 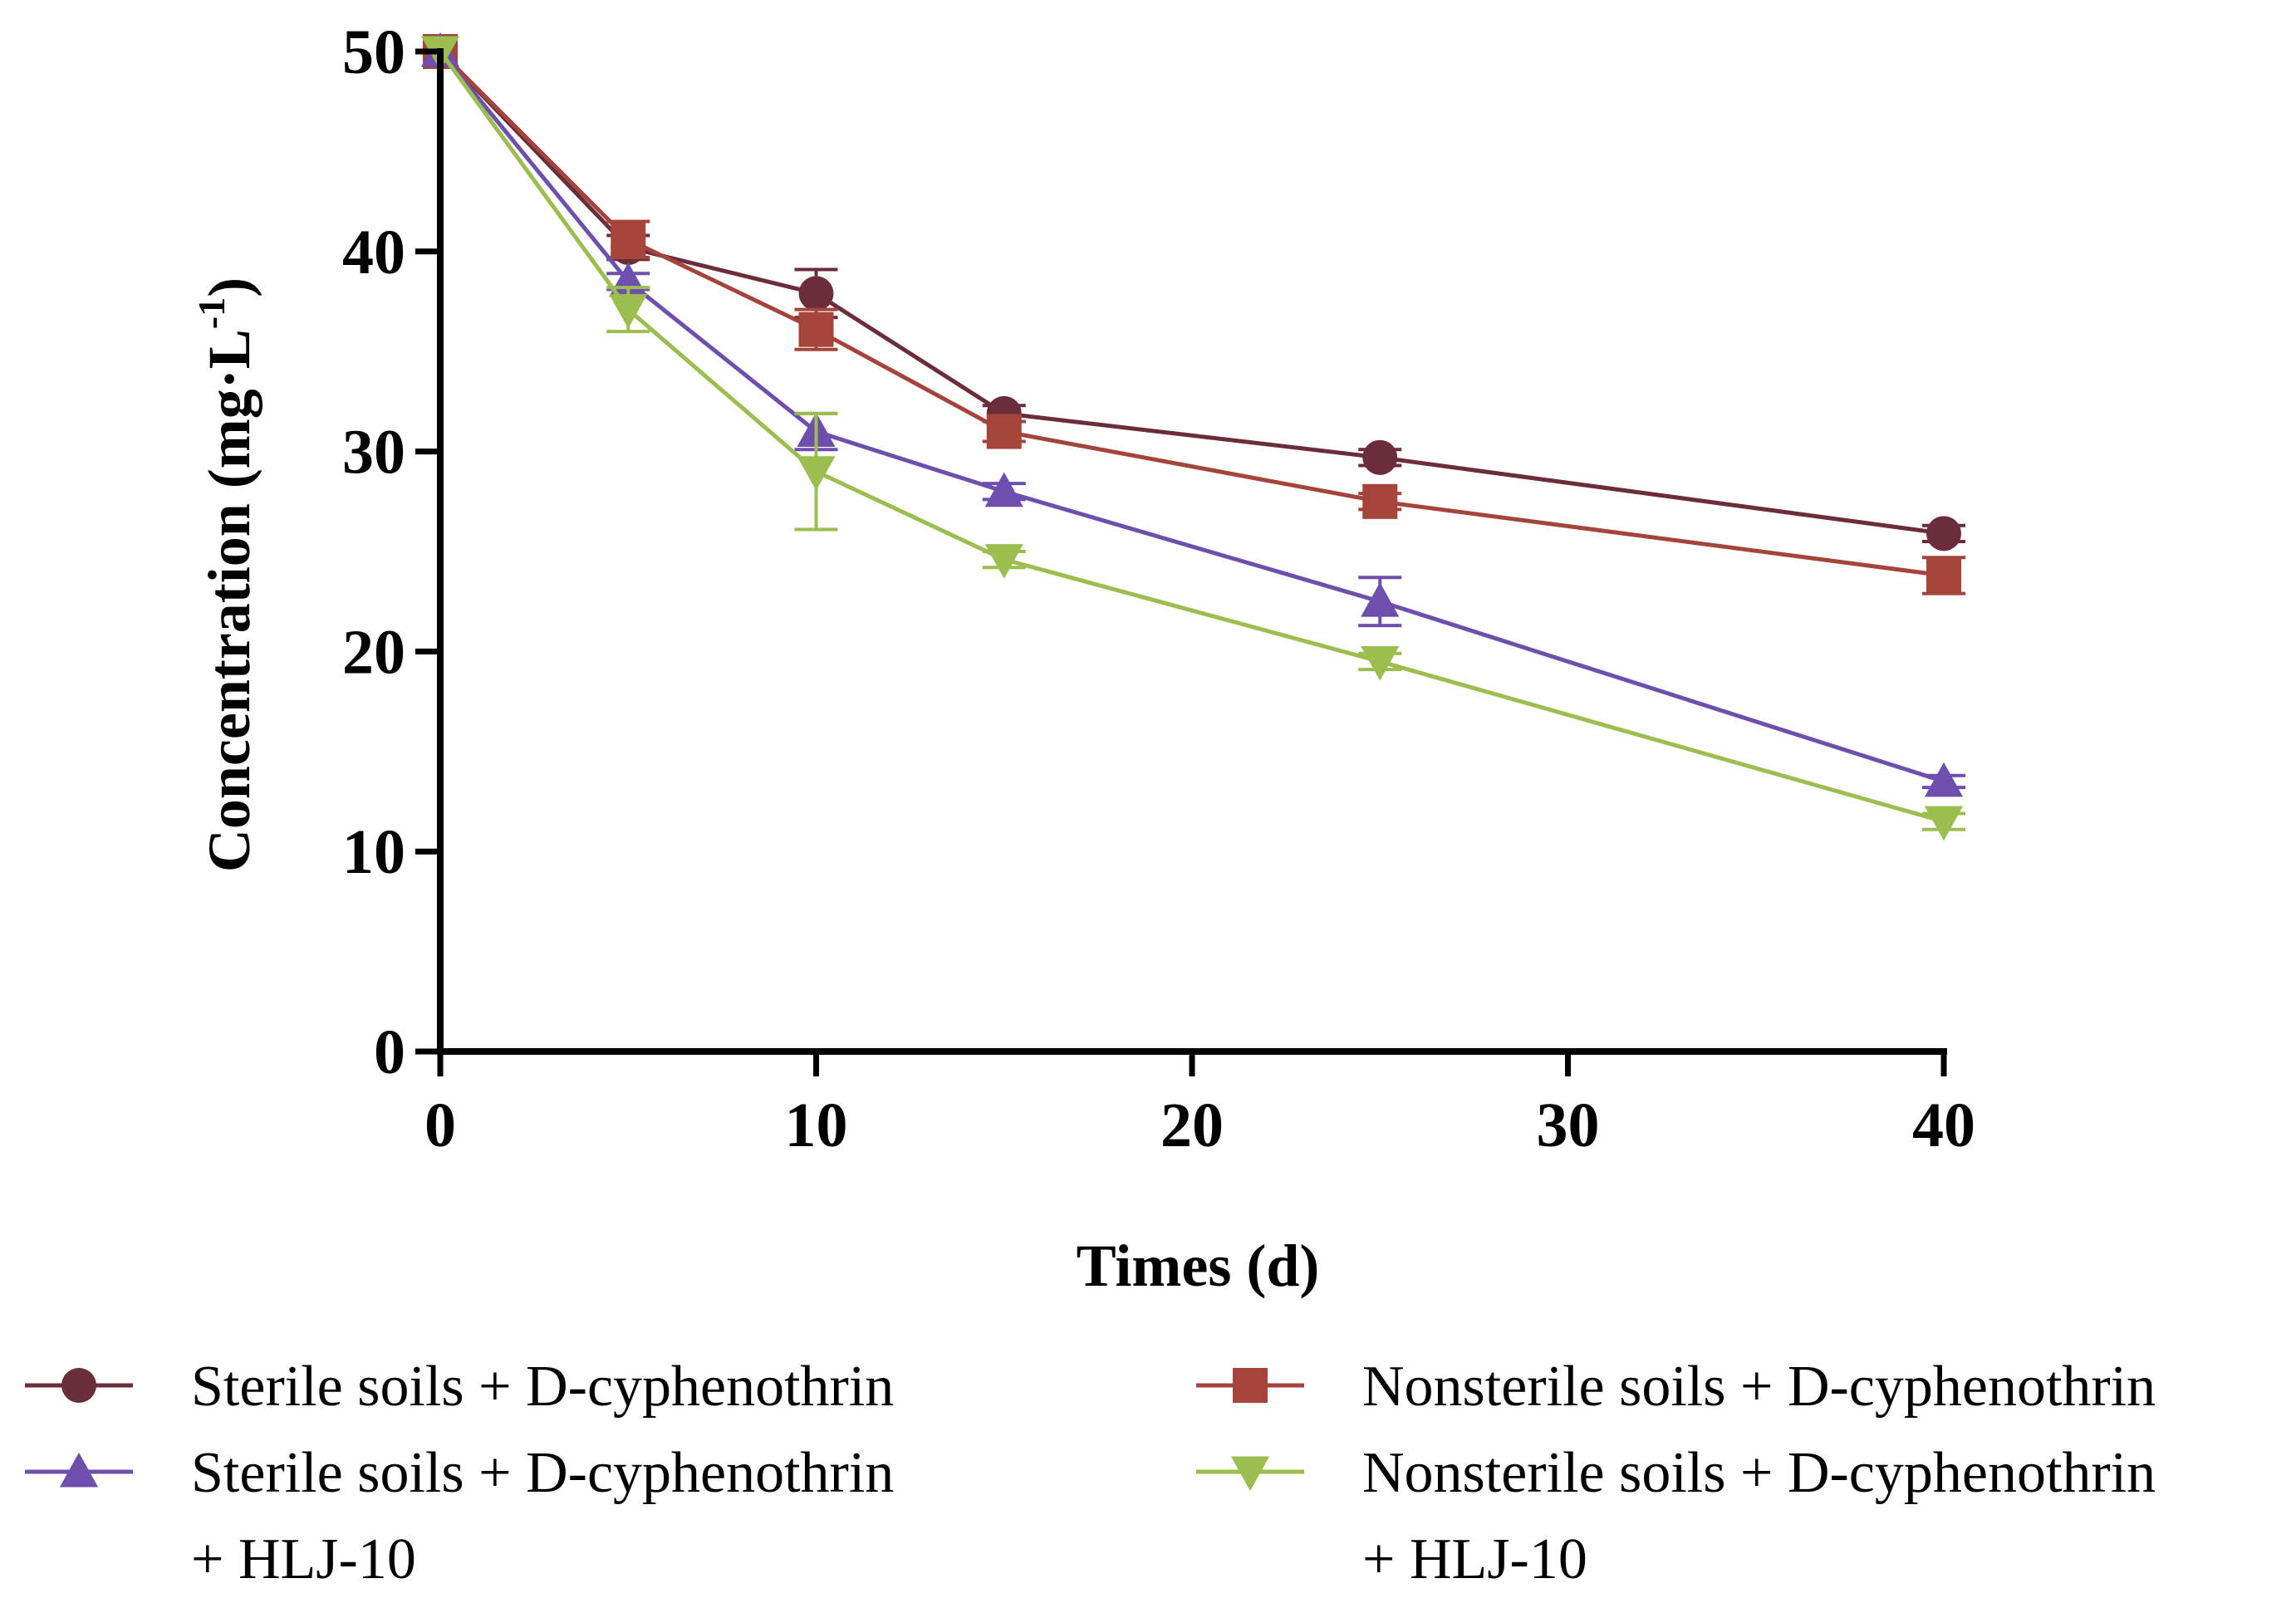 What do you see at coordinates (1198, 1266) in the screenshot?
I see `x-axis-title: Times (d)` at bounding box center [1198, 1266].